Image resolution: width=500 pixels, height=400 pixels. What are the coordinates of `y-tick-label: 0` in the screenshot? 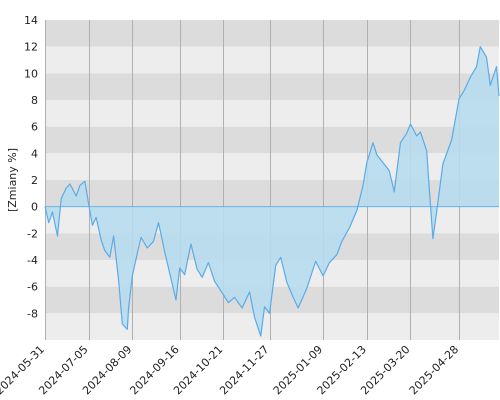 It's located at (34, 207).